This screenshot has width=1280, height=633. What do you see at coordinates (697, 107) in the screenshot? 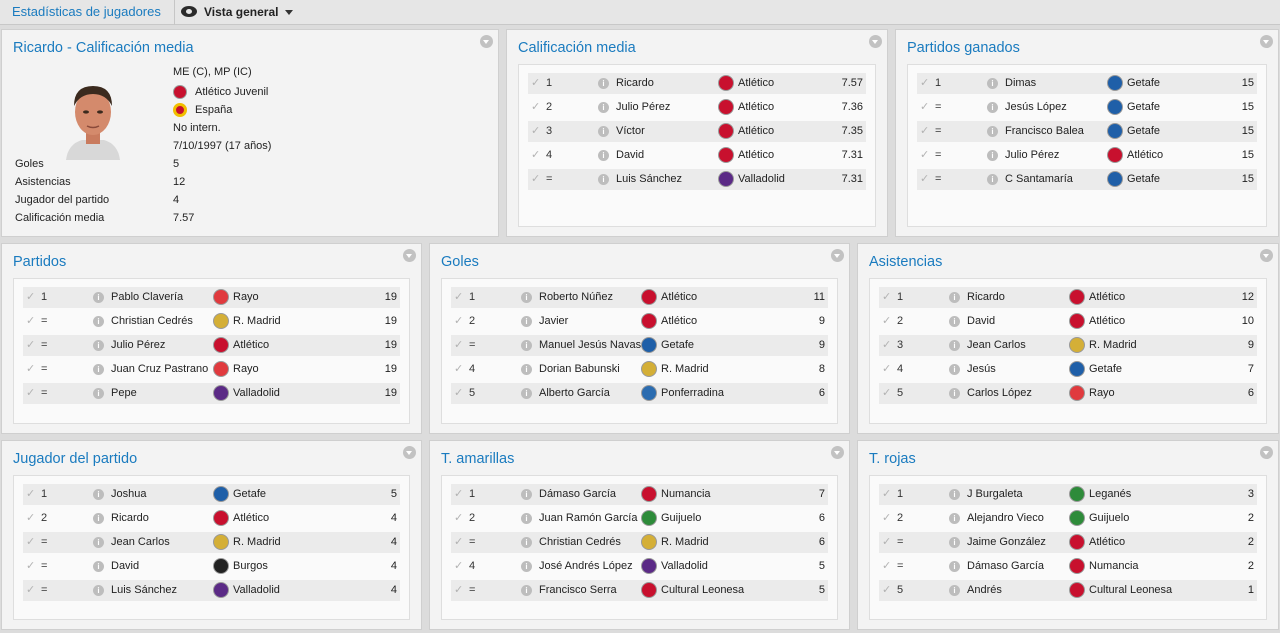
I see `table-row: ✓ 2 i Julio Pérez Atlético 7.36` at bounding box center [697, 107].